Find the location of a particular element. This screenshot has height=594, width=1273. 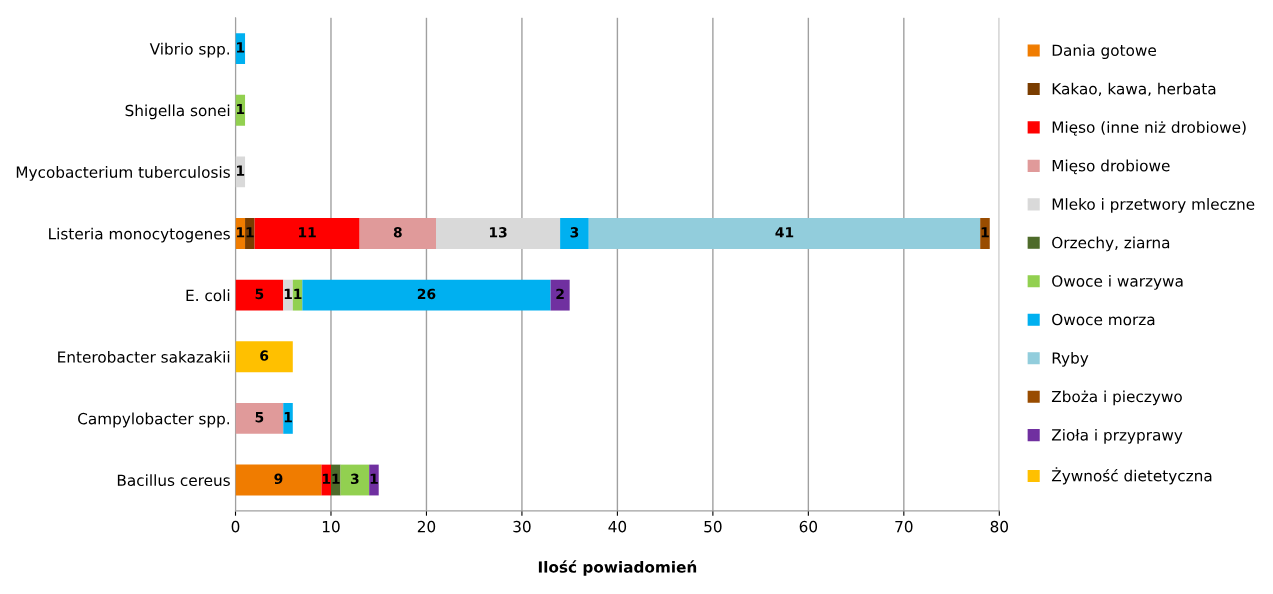

x-tick-label: 60 is located at coordinates (808, 526).